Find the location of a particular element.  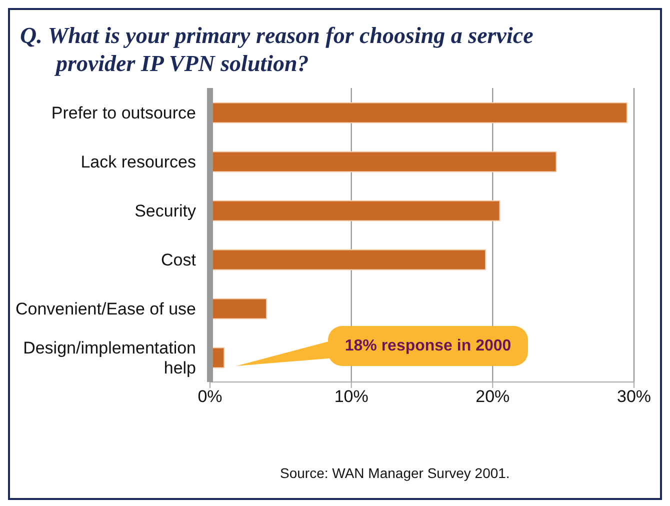

x-tick-label: 0% is located at coordinates (210, 396).